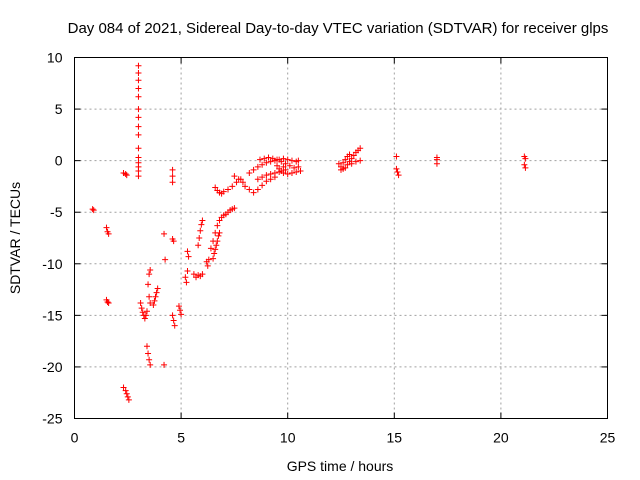  What do you see at coordinates (55, 58) in the screenshot?
I see `y-tick-label: 10` at bounding box center [55, 58].